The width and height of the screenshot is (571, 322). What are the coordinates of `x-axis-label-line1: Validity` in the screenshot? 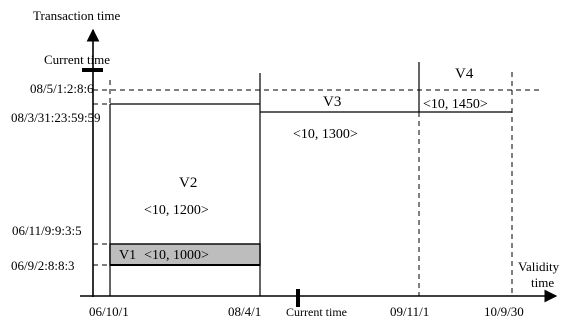 It's located at (539, 266).